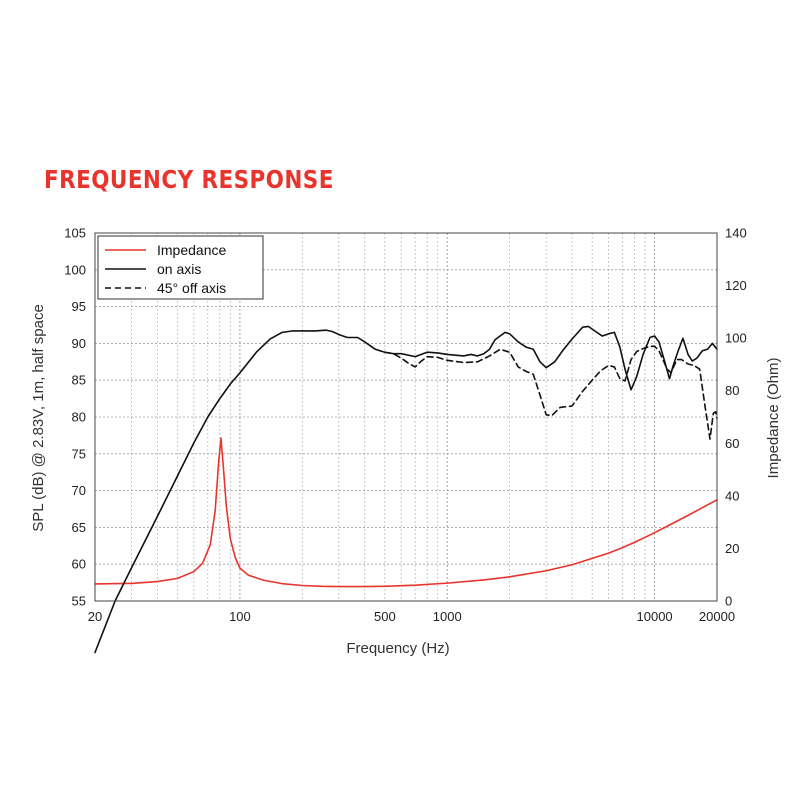 The width and height of the screenshot is (800, 800). I want to click on y-axis-title: SPL (dB) @ 2.83V, 1m, half space, so click(38, 418).